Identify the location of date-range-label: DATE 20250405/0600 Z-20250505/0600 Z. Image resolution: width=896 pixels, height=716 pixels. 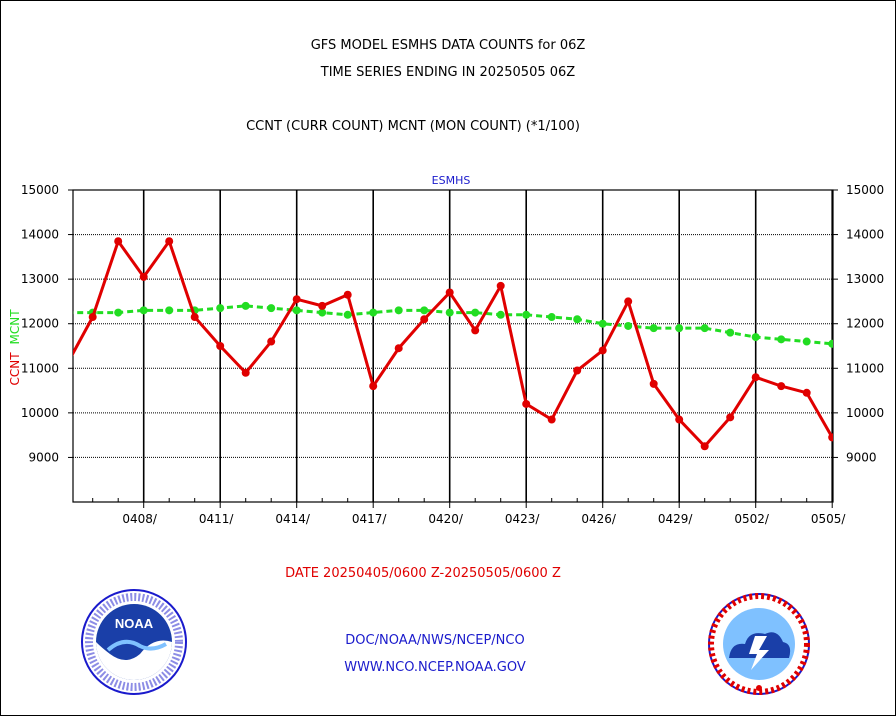
(423, 573).